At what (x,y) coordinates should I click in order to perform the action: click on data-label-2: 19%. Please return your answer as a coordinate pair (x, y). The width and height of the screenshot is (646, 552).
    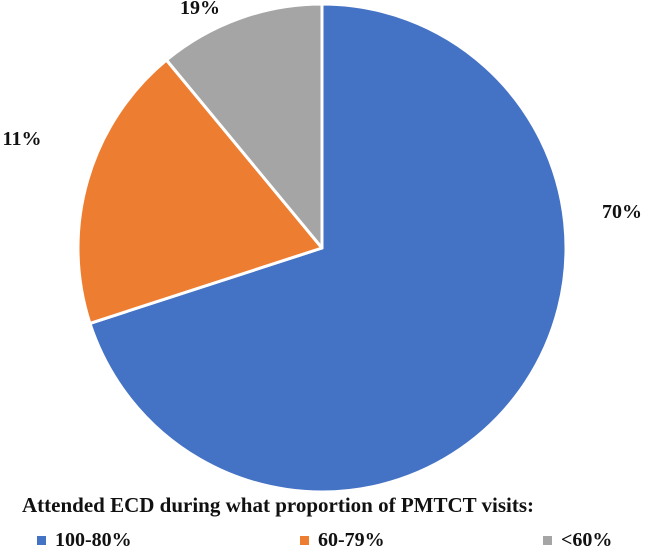
    Looking at the image, I should click on (200, 9).